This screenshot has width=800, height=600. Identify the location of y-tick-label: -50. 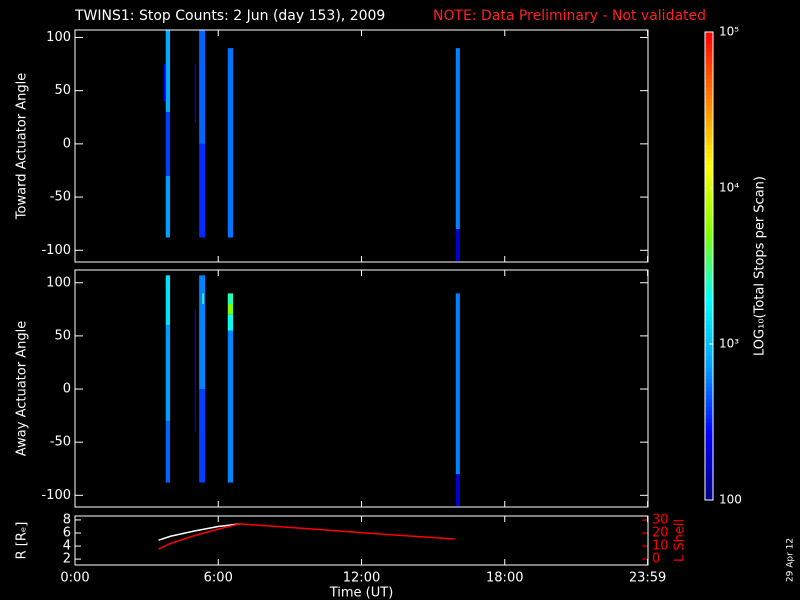
(60, 442).